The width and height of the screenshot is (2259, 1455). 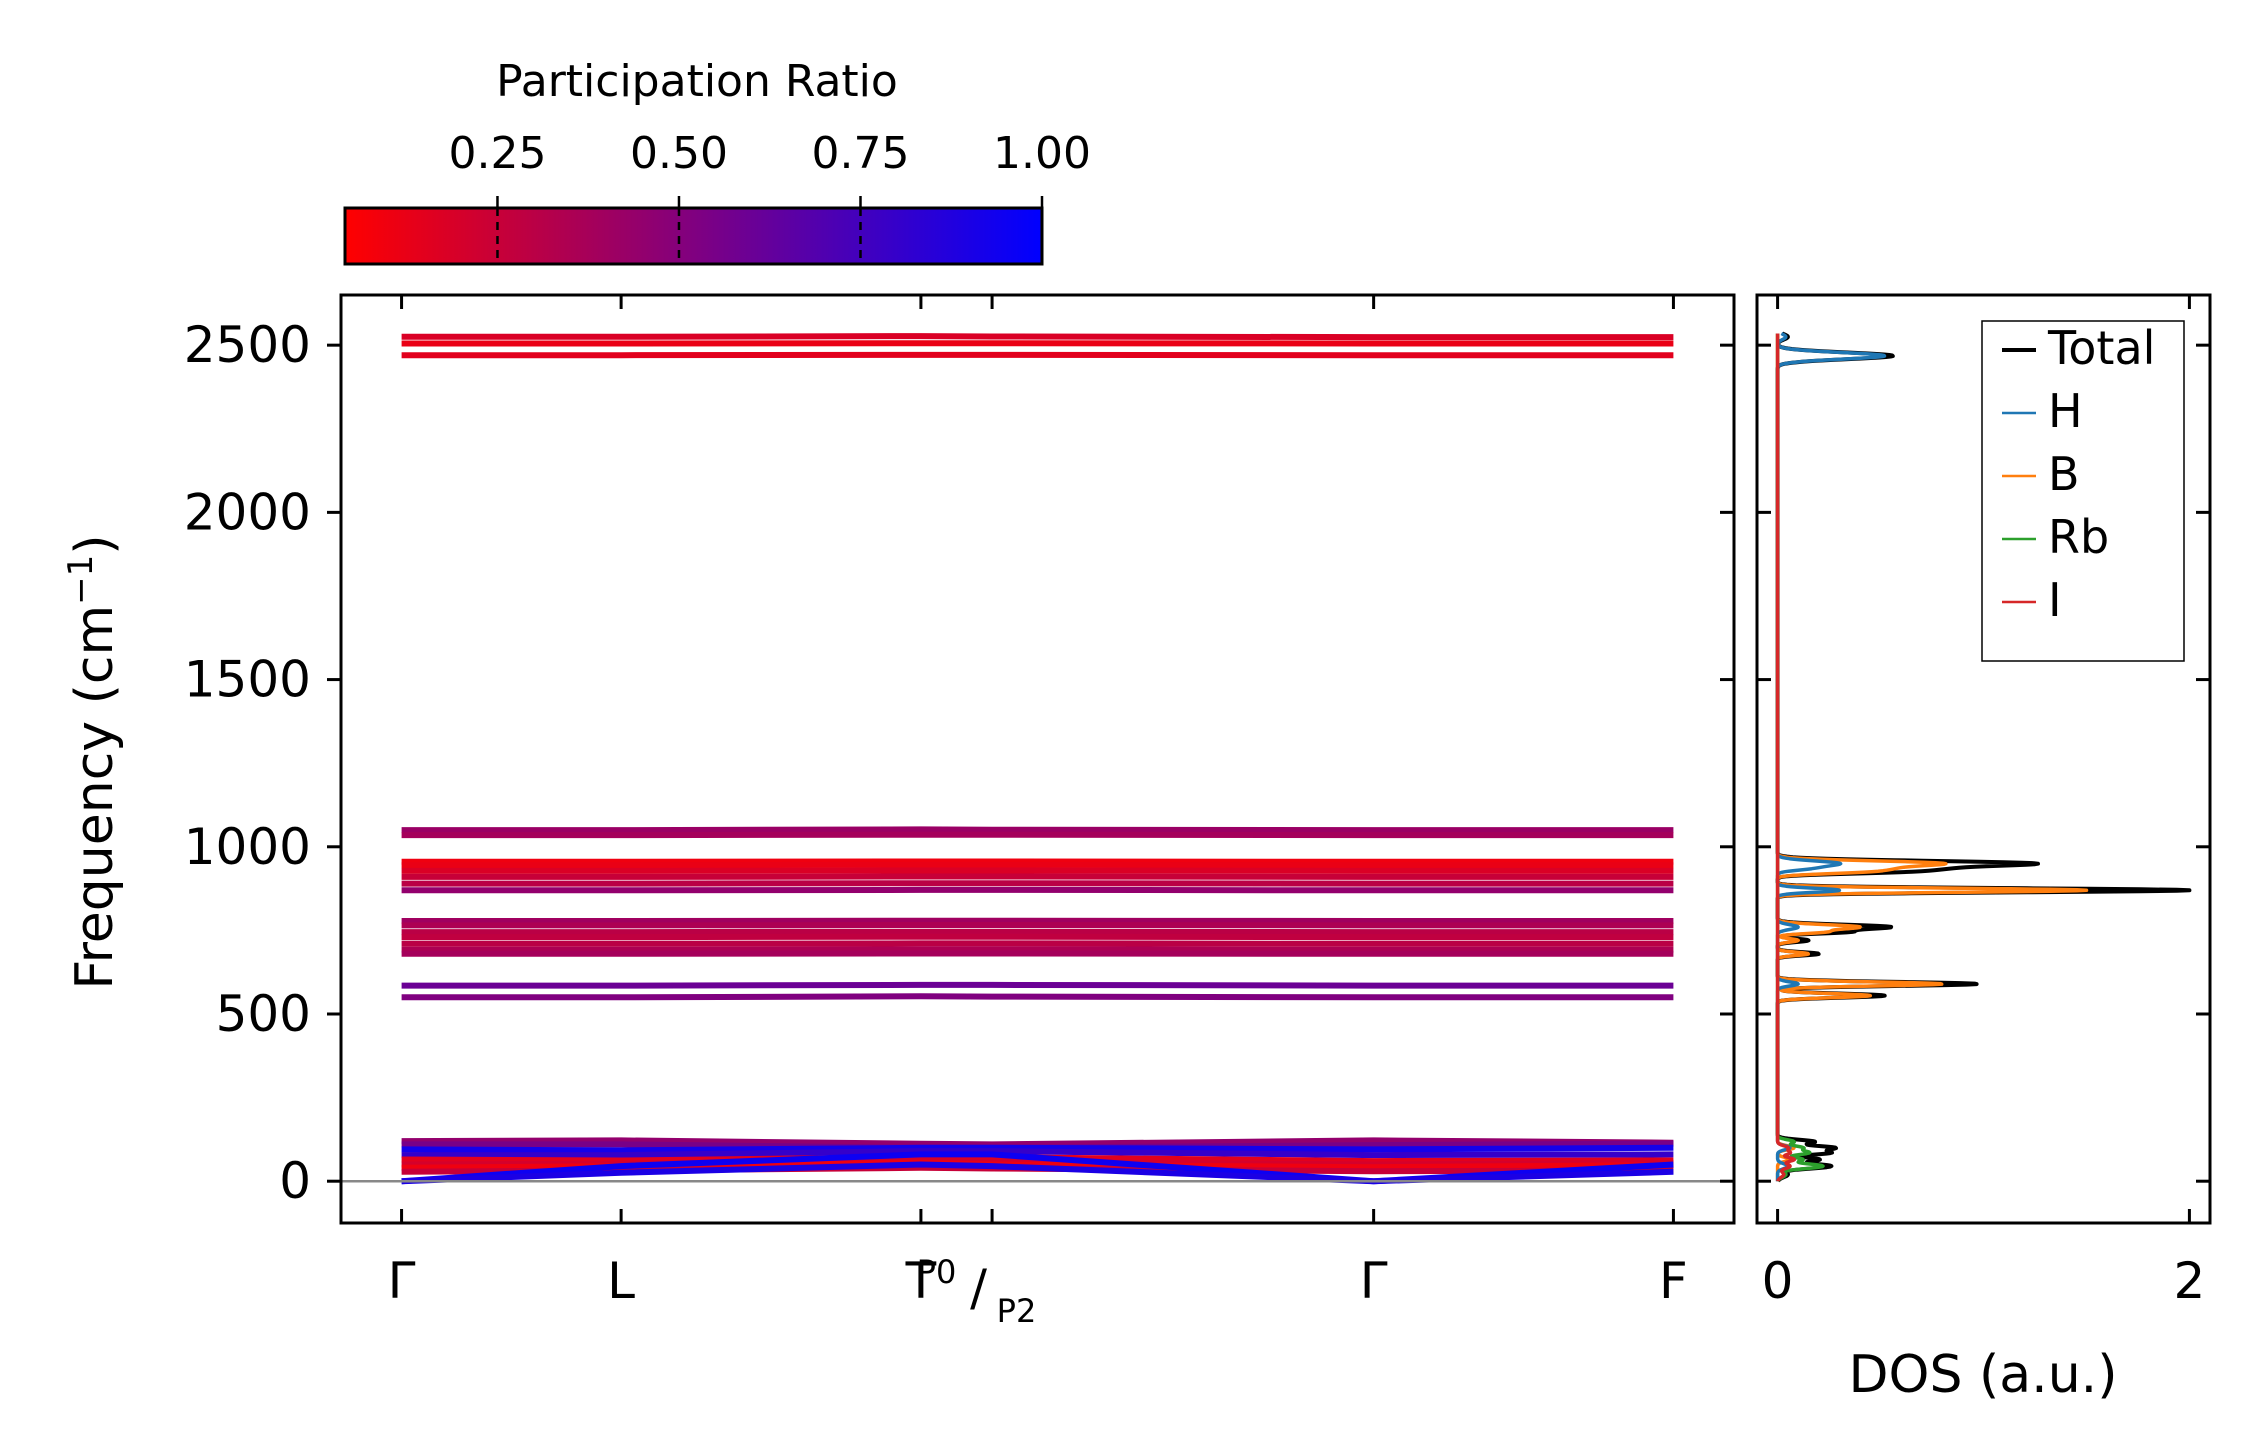 What do you see at coordinates (621, 1281) in the screenshot?
I see `kpoint-label: L` at bounding box center [621, 1281].